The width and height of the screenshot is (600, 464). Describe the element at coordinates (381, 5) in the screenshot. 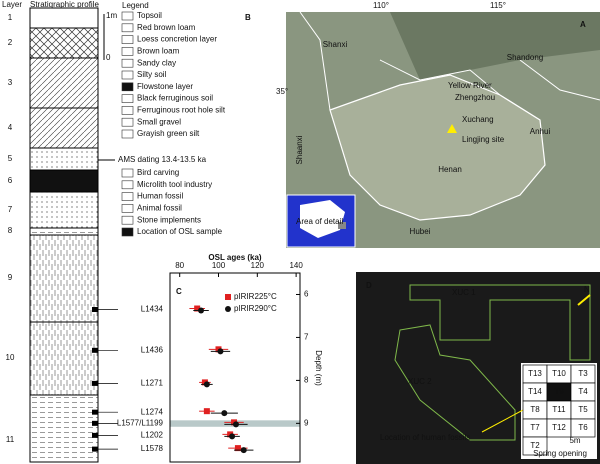

I see `lon-label: 110°` at that location.